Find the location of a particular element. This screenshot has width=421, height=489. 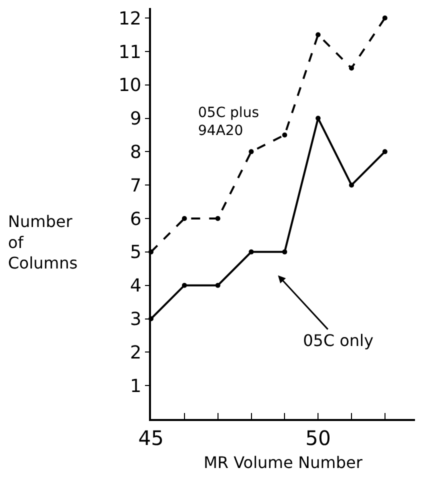

y-axis-title: Number of Columns is located at coordinates (43, 242).